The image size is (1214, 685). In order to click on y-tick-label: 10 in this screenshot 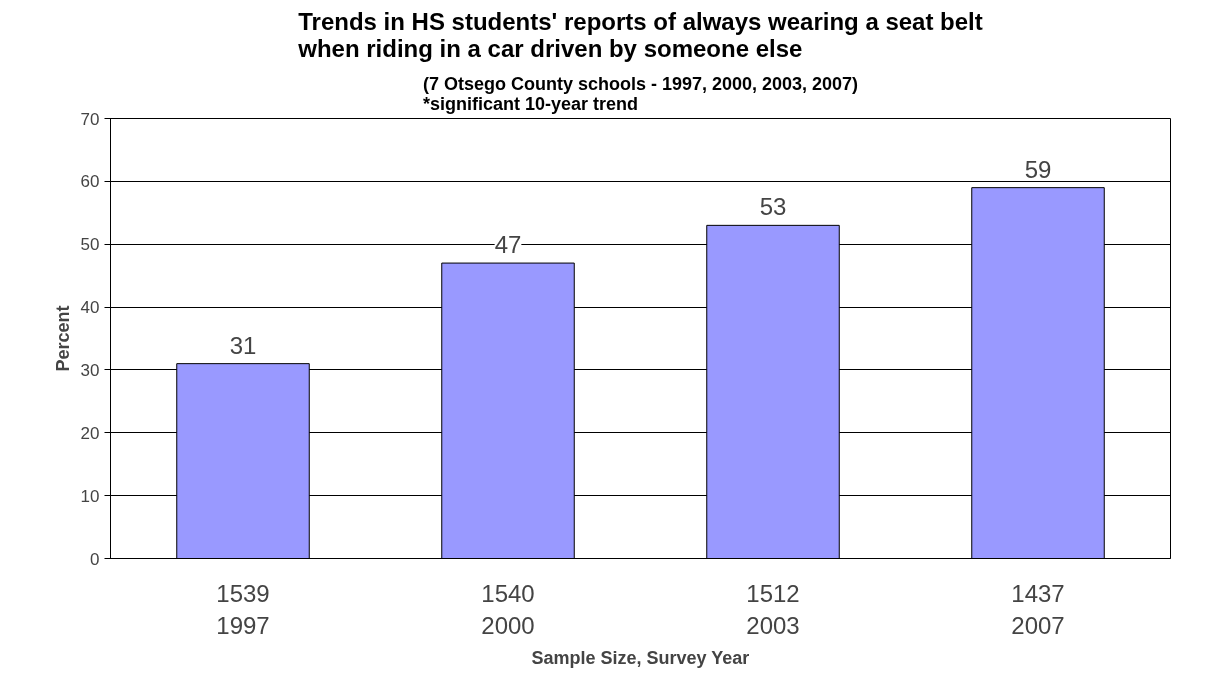, I will do `click(90, 496)`.